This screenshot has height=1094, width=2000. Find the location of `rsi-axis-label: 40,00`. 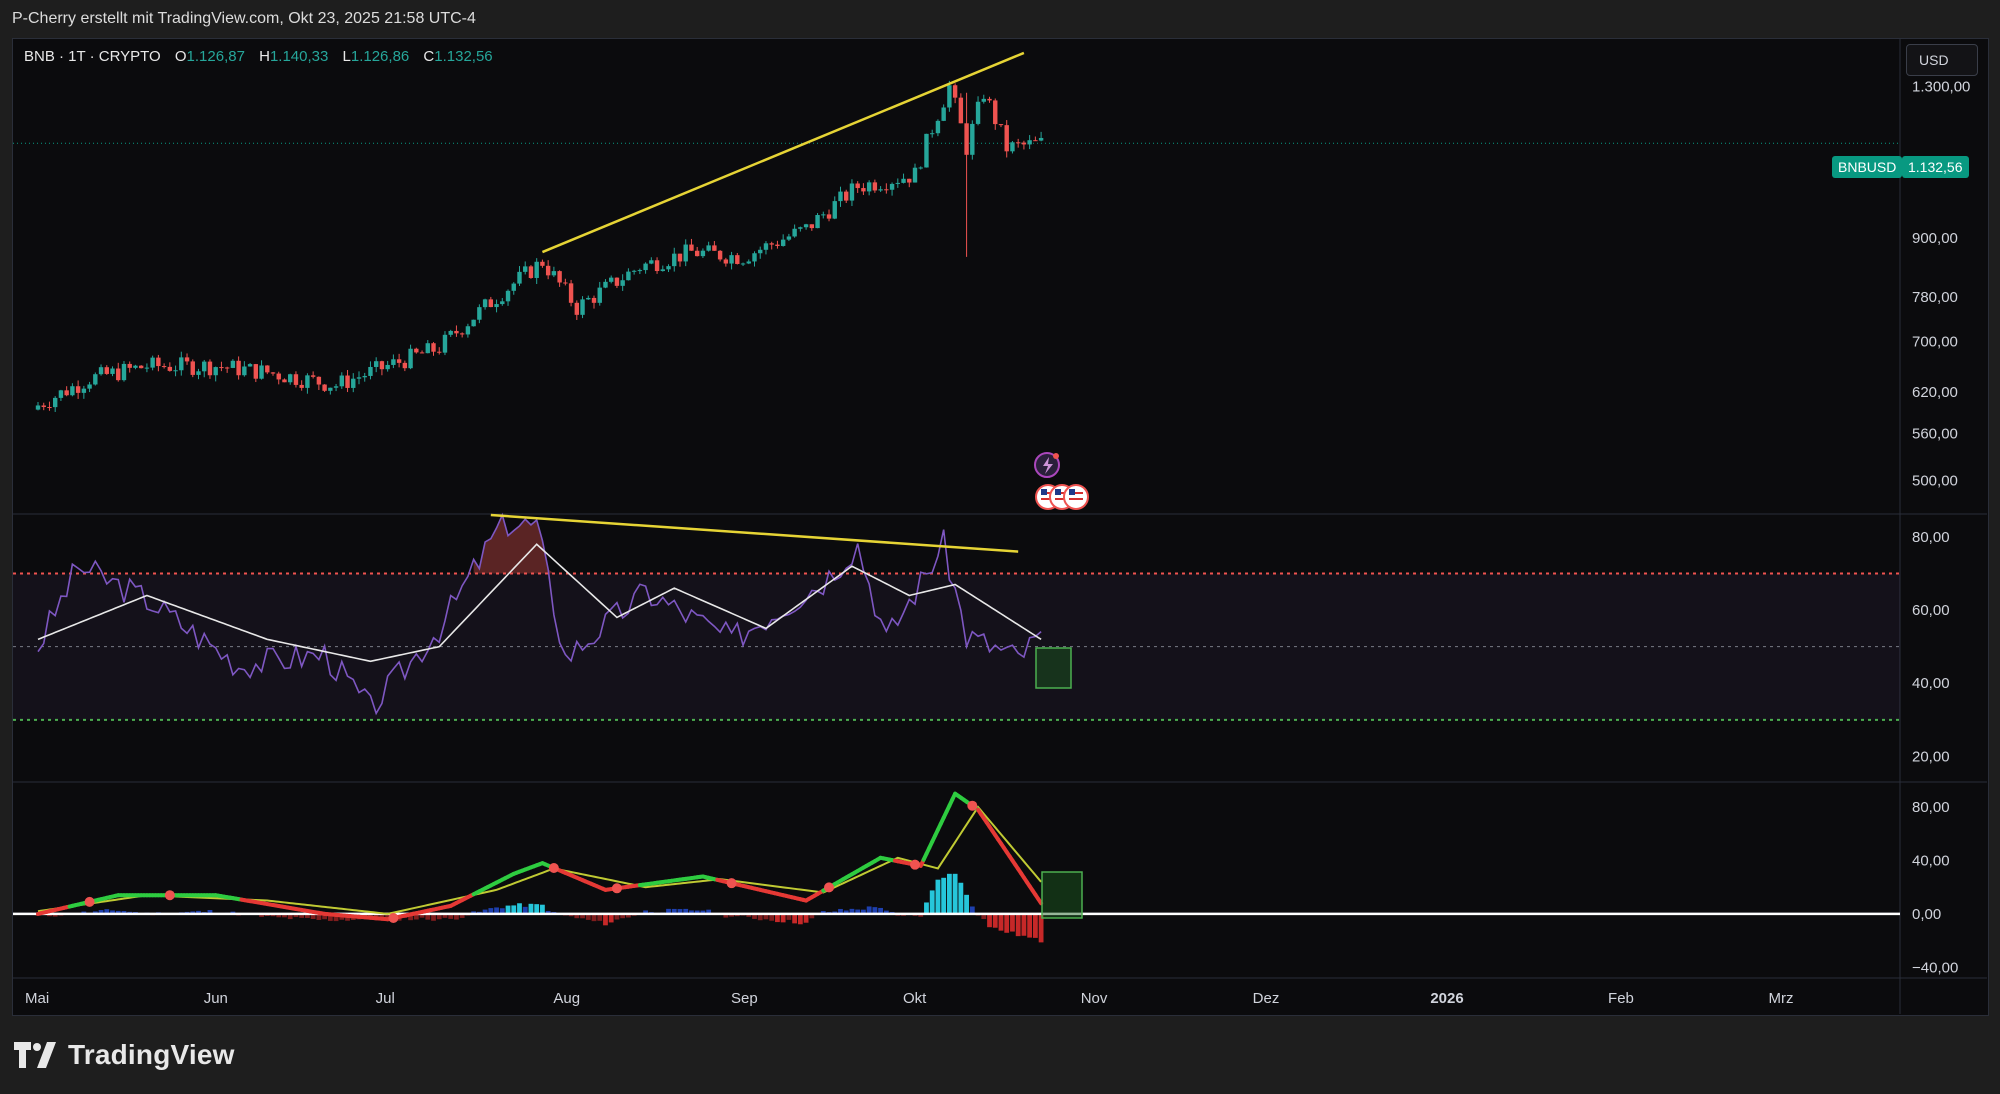

rsi-axis-label: 40,00 is located at coordinates (1931, 683).